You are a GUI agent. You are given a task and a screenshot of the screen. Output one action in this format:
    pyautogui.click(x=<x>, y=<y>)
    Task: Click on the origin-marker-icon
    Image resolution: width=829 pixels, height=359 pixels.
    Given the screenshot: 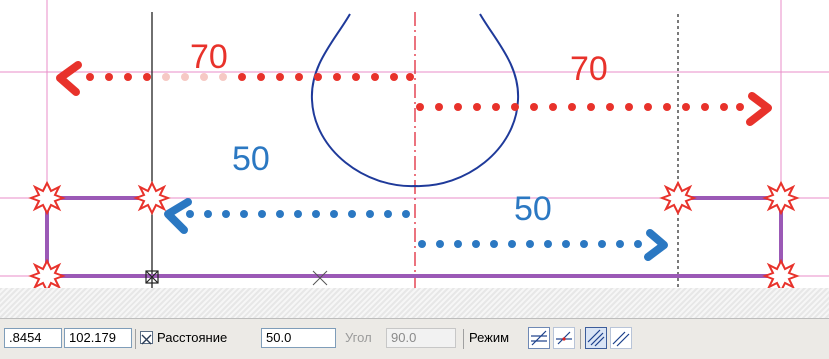 What is the action you would take?
    pyautogui.click(x=152, y=277)
    